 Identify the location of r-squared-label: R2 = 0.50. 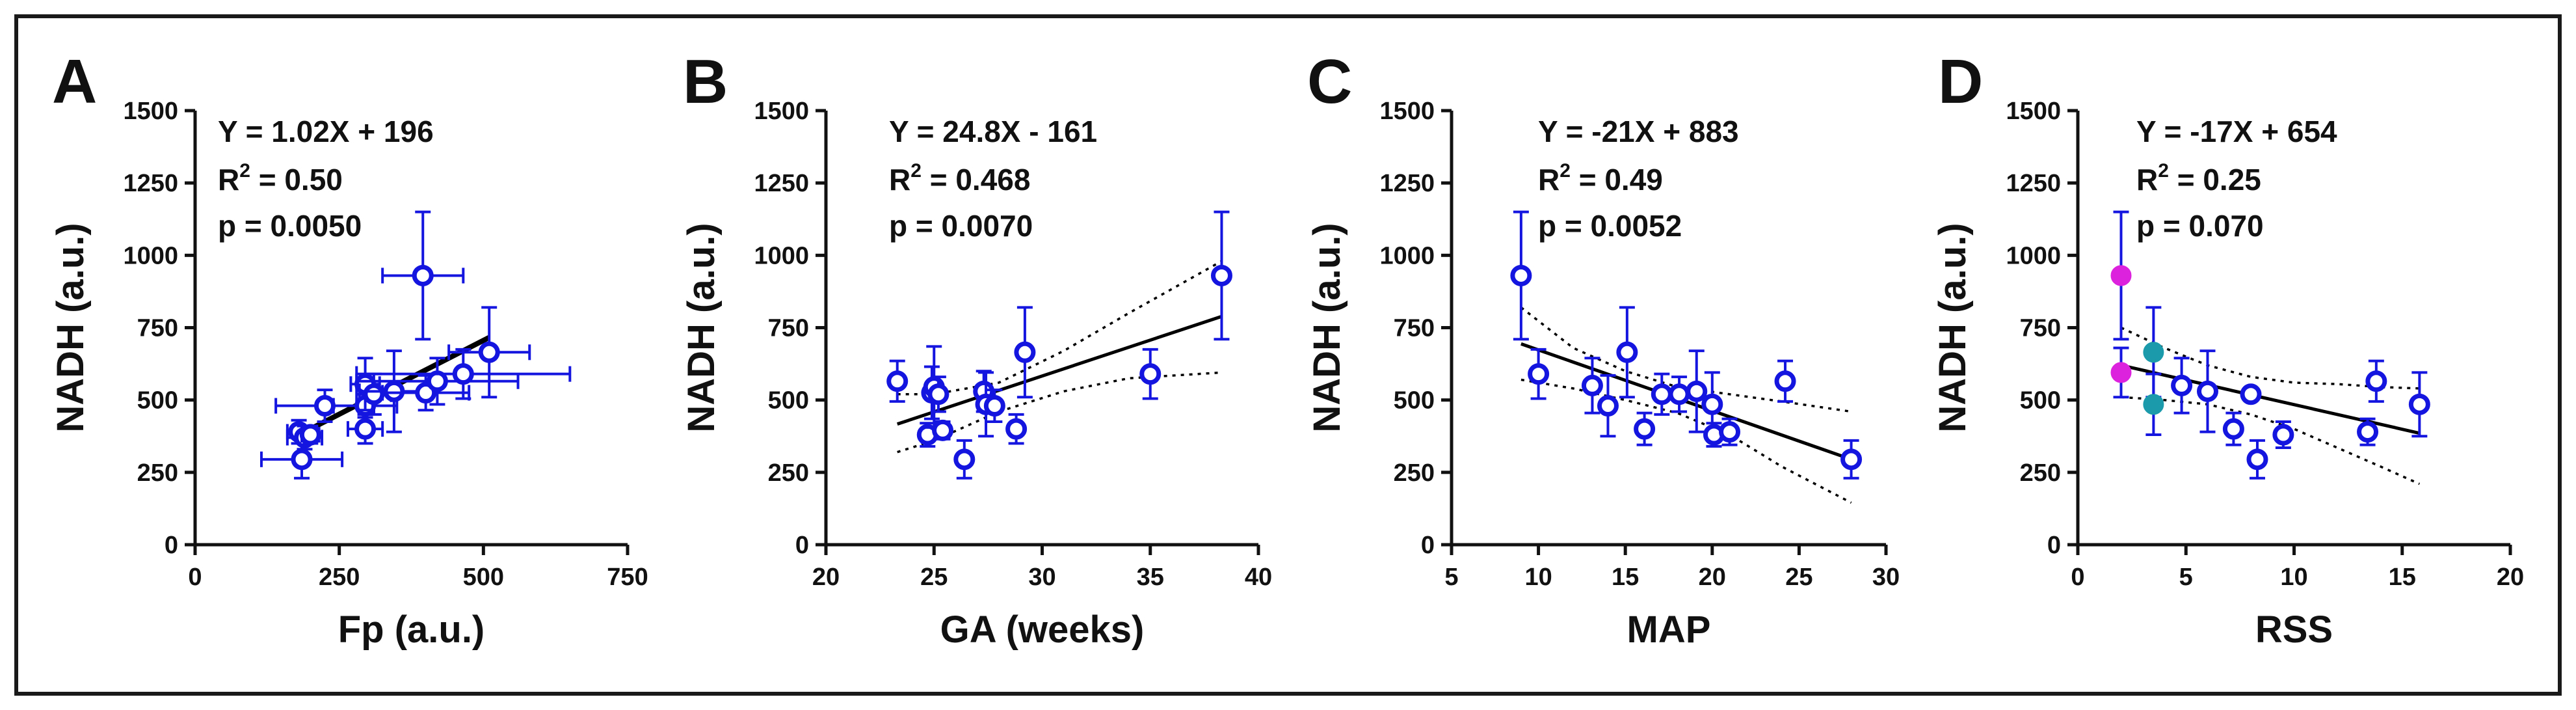
(280, 178).